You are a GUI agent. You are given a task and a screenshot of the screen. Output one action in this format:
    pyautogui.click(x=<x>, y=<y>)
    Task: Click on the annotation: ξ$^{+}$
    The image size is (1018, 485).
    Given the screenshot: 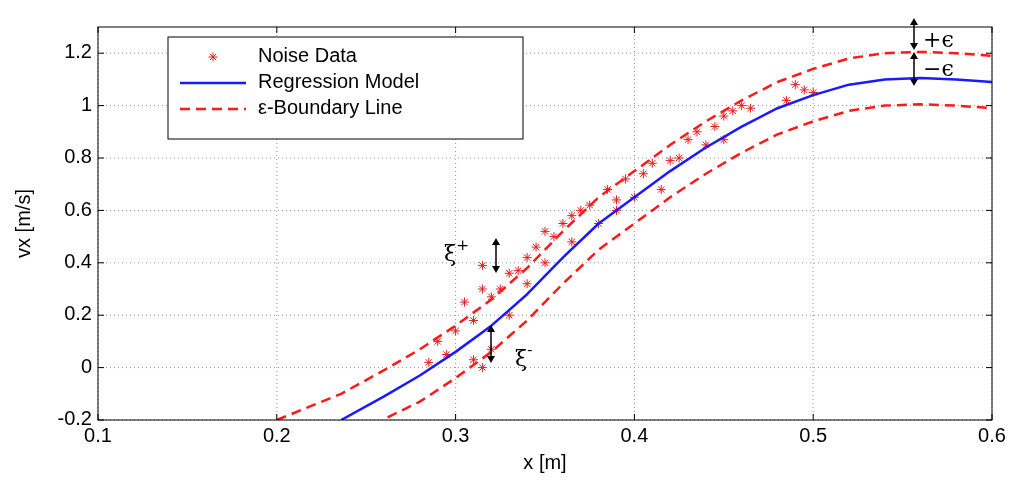 What is the action you would take?
    pyautogui.click(x=457, y=251)
    